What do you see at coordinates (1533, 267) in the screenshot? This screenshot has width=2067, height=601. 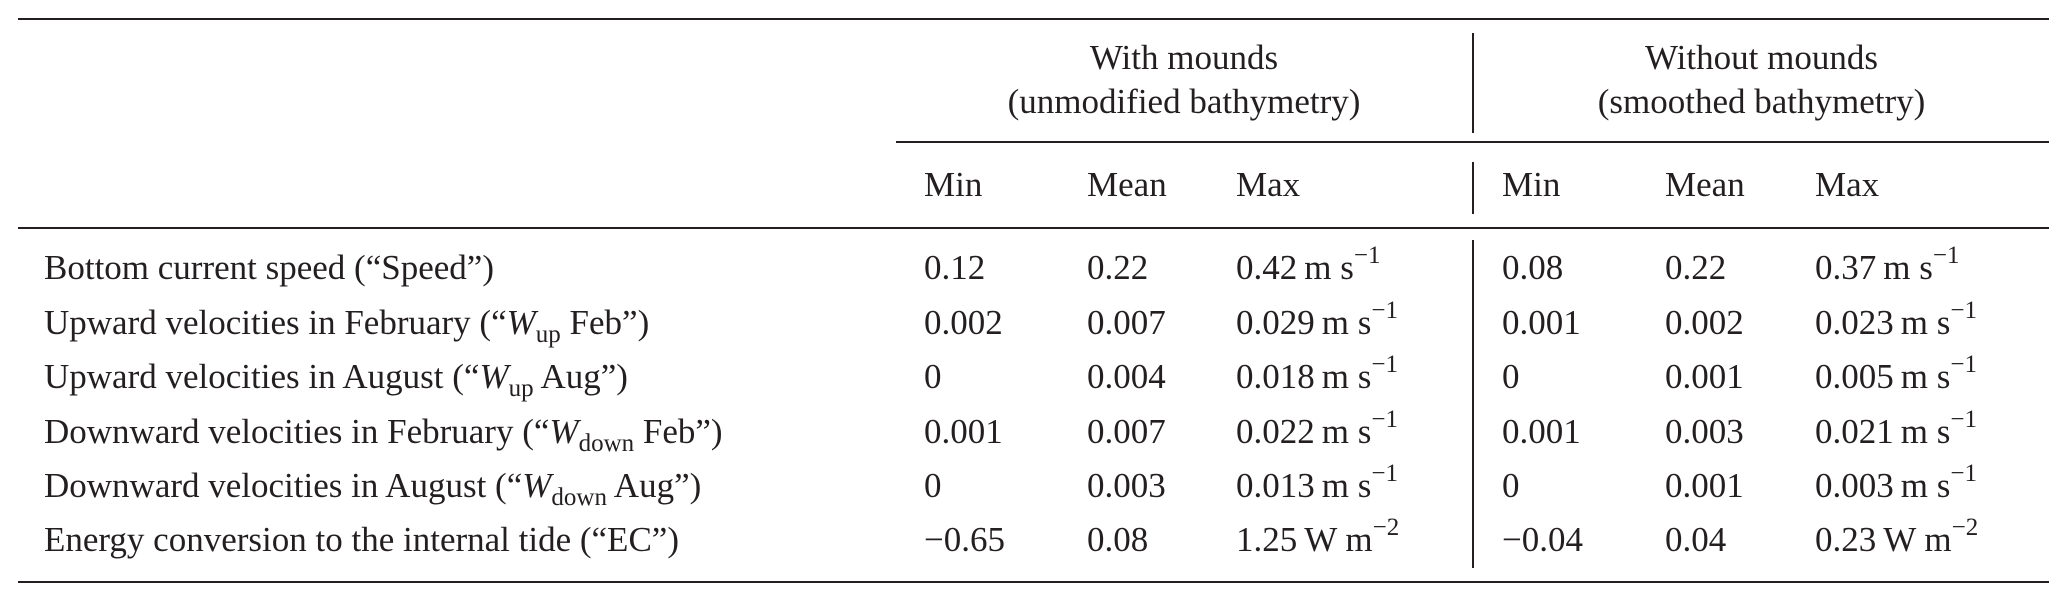 I see `without-mounds-min: 0.08` at bounding box center [1533, 267].